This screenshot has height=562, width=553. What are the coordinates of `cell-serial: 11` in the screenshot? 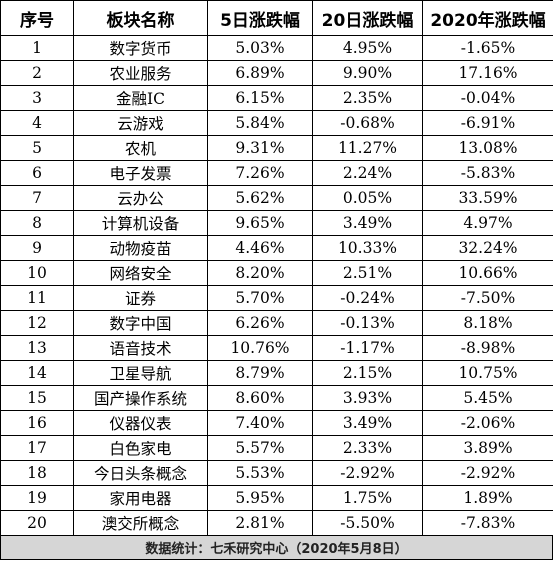 It's located at (37, 298).